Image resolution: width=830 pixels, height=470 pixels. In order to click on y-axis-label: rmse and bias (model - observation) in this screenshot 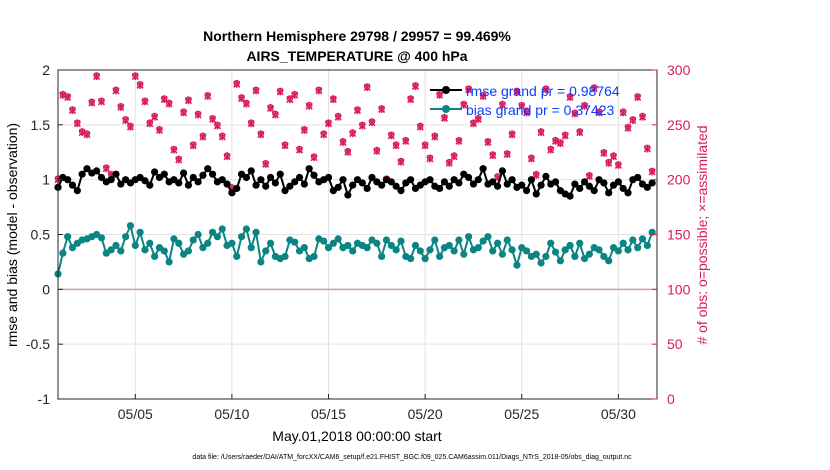, I will do `click(12, 235)`.